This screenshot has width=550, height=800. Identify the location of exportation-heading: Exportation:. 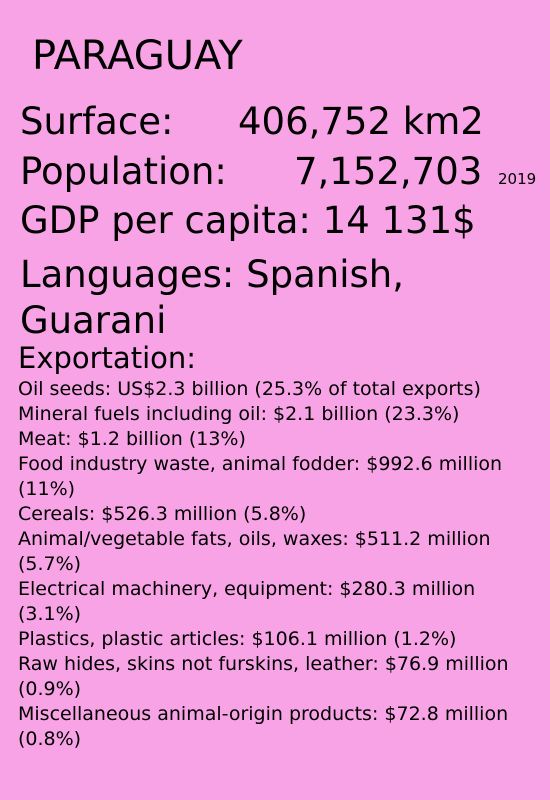
(107, 358).